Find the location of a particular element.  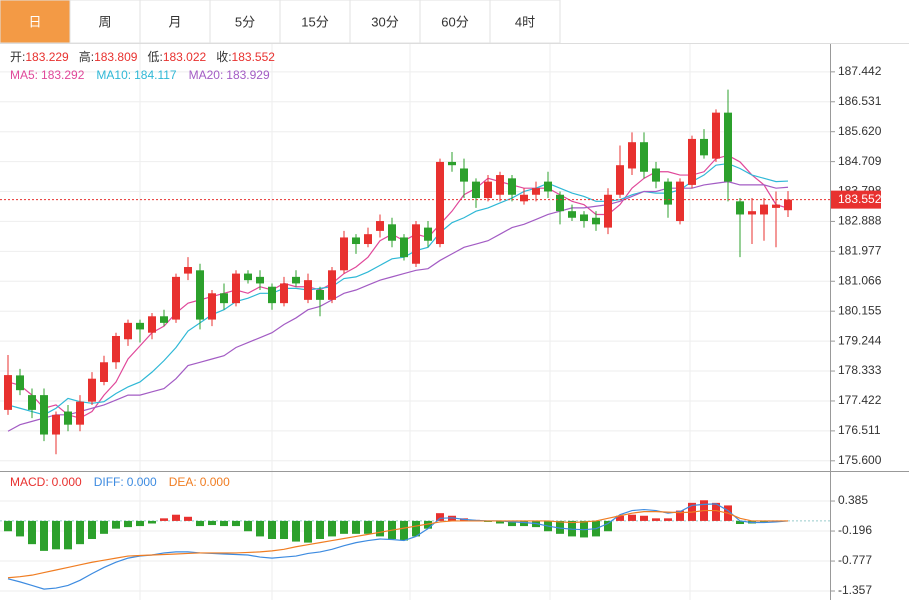

legend-value: 0.000 is located at coordinates (67, 482).